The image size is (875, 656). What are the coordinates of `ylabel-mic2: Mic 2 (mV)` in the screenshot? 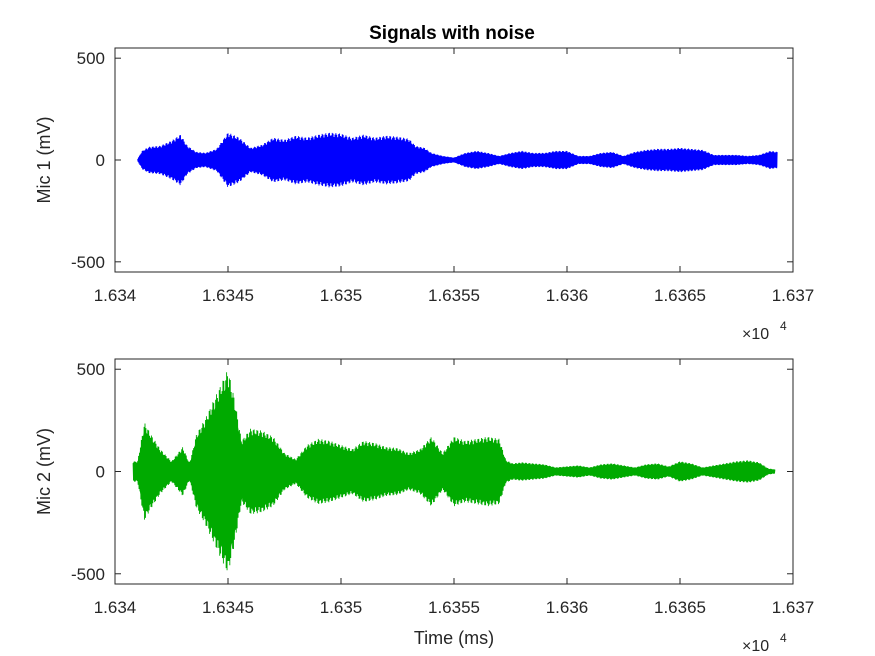 It's located at (44, 471).